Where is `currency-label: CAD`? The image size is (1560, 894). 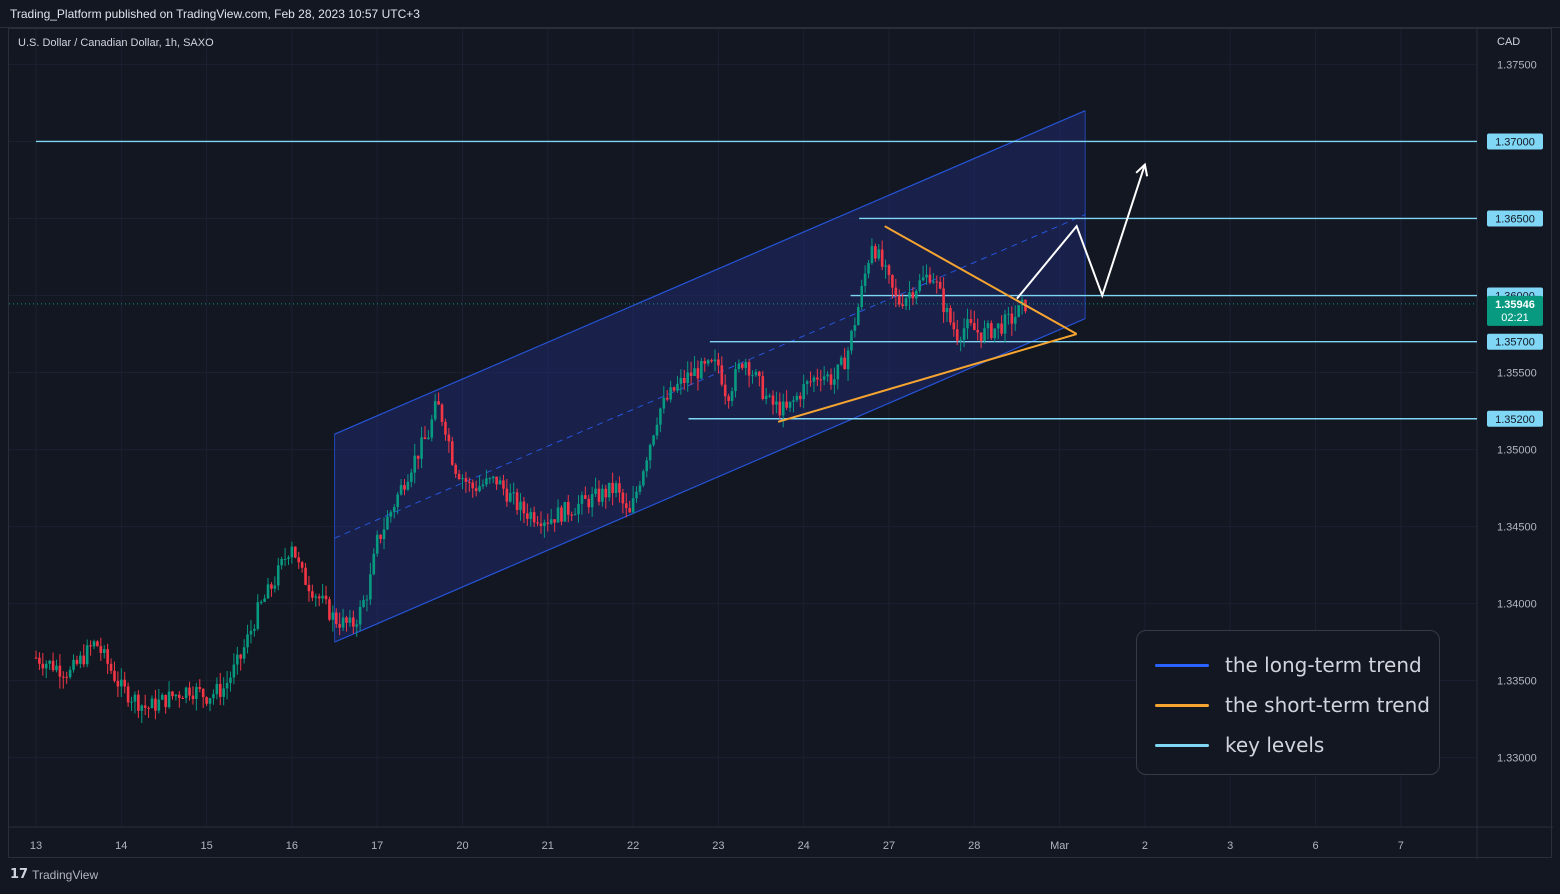
currency-label: CAD is located at coordinates (1508, 42).